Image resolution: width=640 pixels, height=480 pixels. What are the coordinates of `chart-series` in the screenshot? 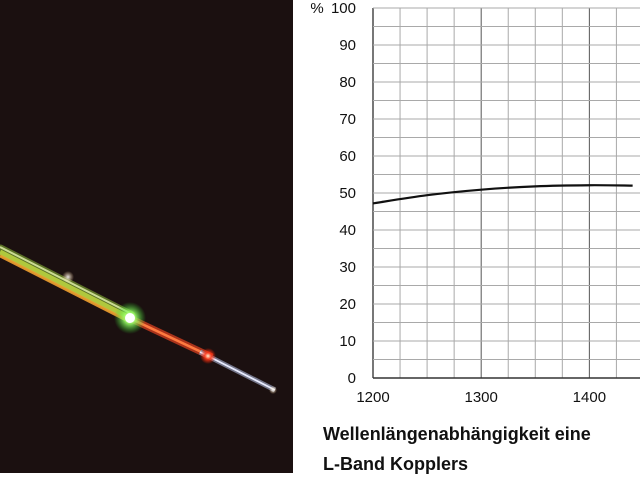 It's located at (502, 194).